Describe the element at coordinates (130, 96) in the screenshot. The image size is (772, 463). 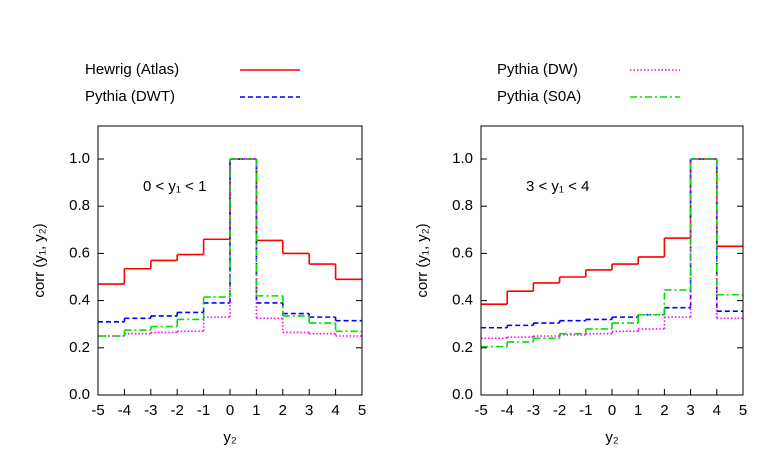
I see `legend-label: Pythia (DWT)` at that location.